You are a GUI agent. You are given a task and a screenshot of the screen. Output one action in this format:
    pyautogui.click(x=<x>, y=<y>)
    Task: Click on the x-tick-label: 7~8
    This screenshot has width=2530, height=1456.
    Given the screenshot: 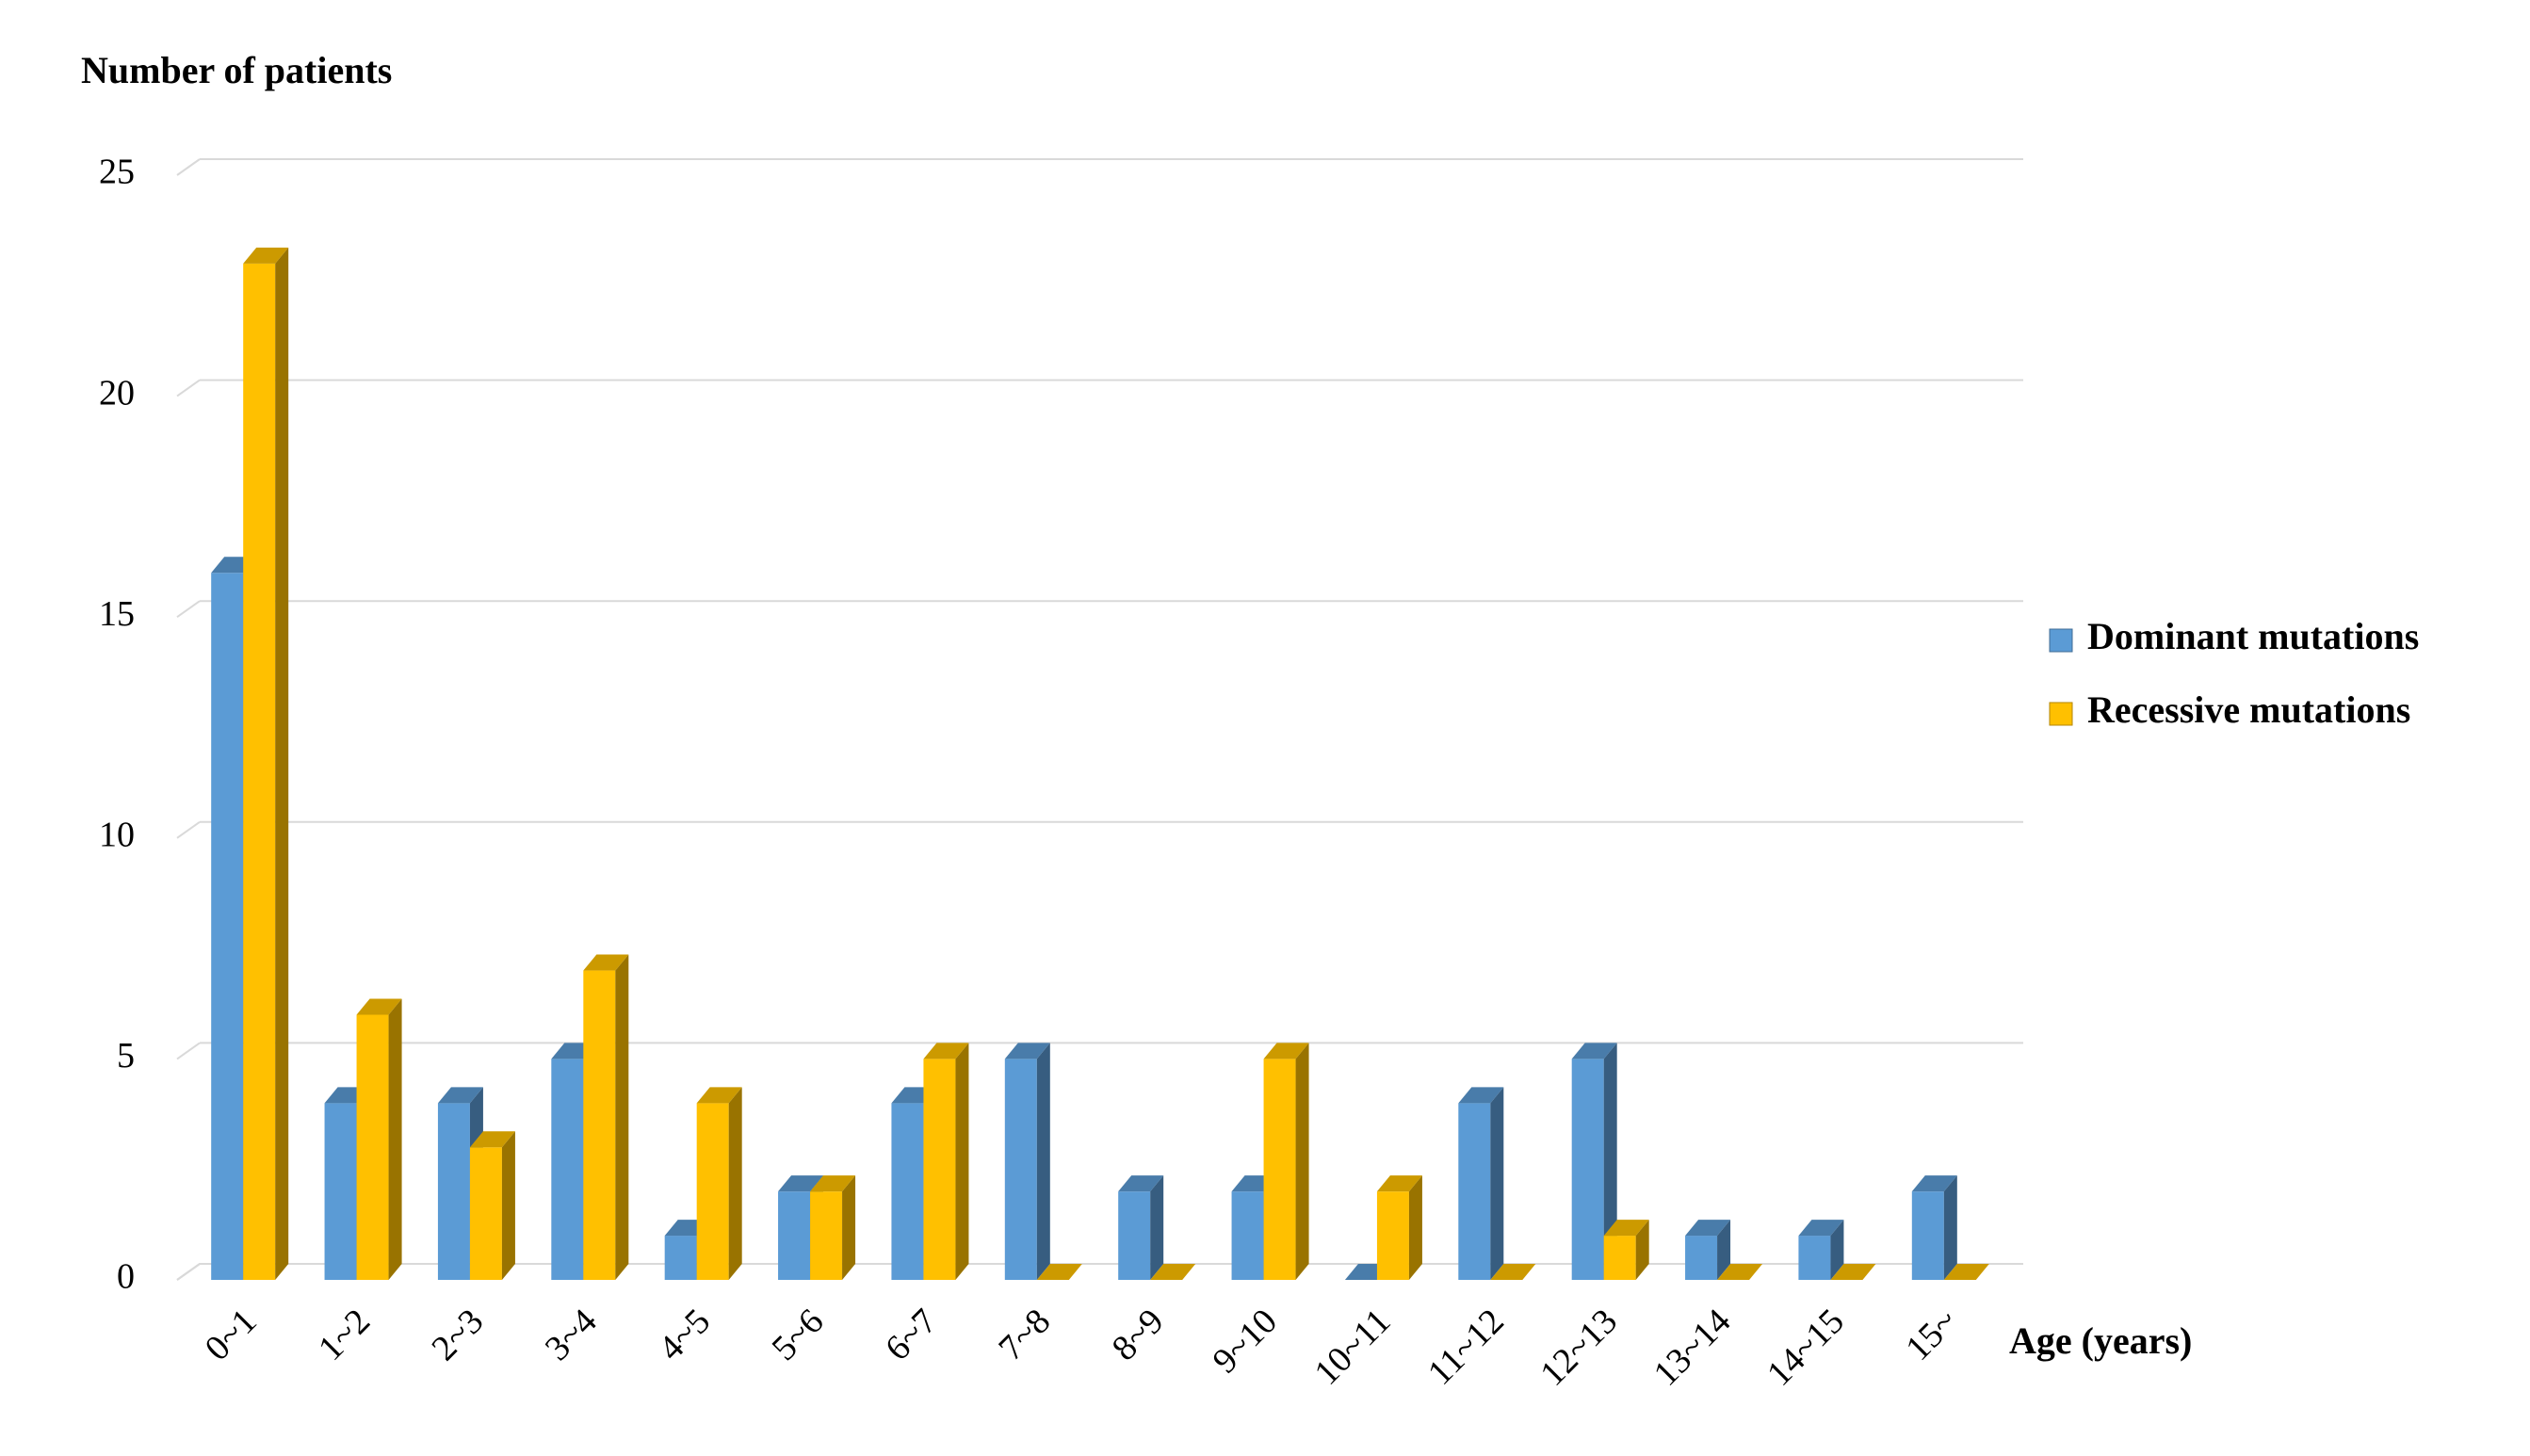 What is the action you would take?
    pyautogui.click(x=1024, y=1335)
    